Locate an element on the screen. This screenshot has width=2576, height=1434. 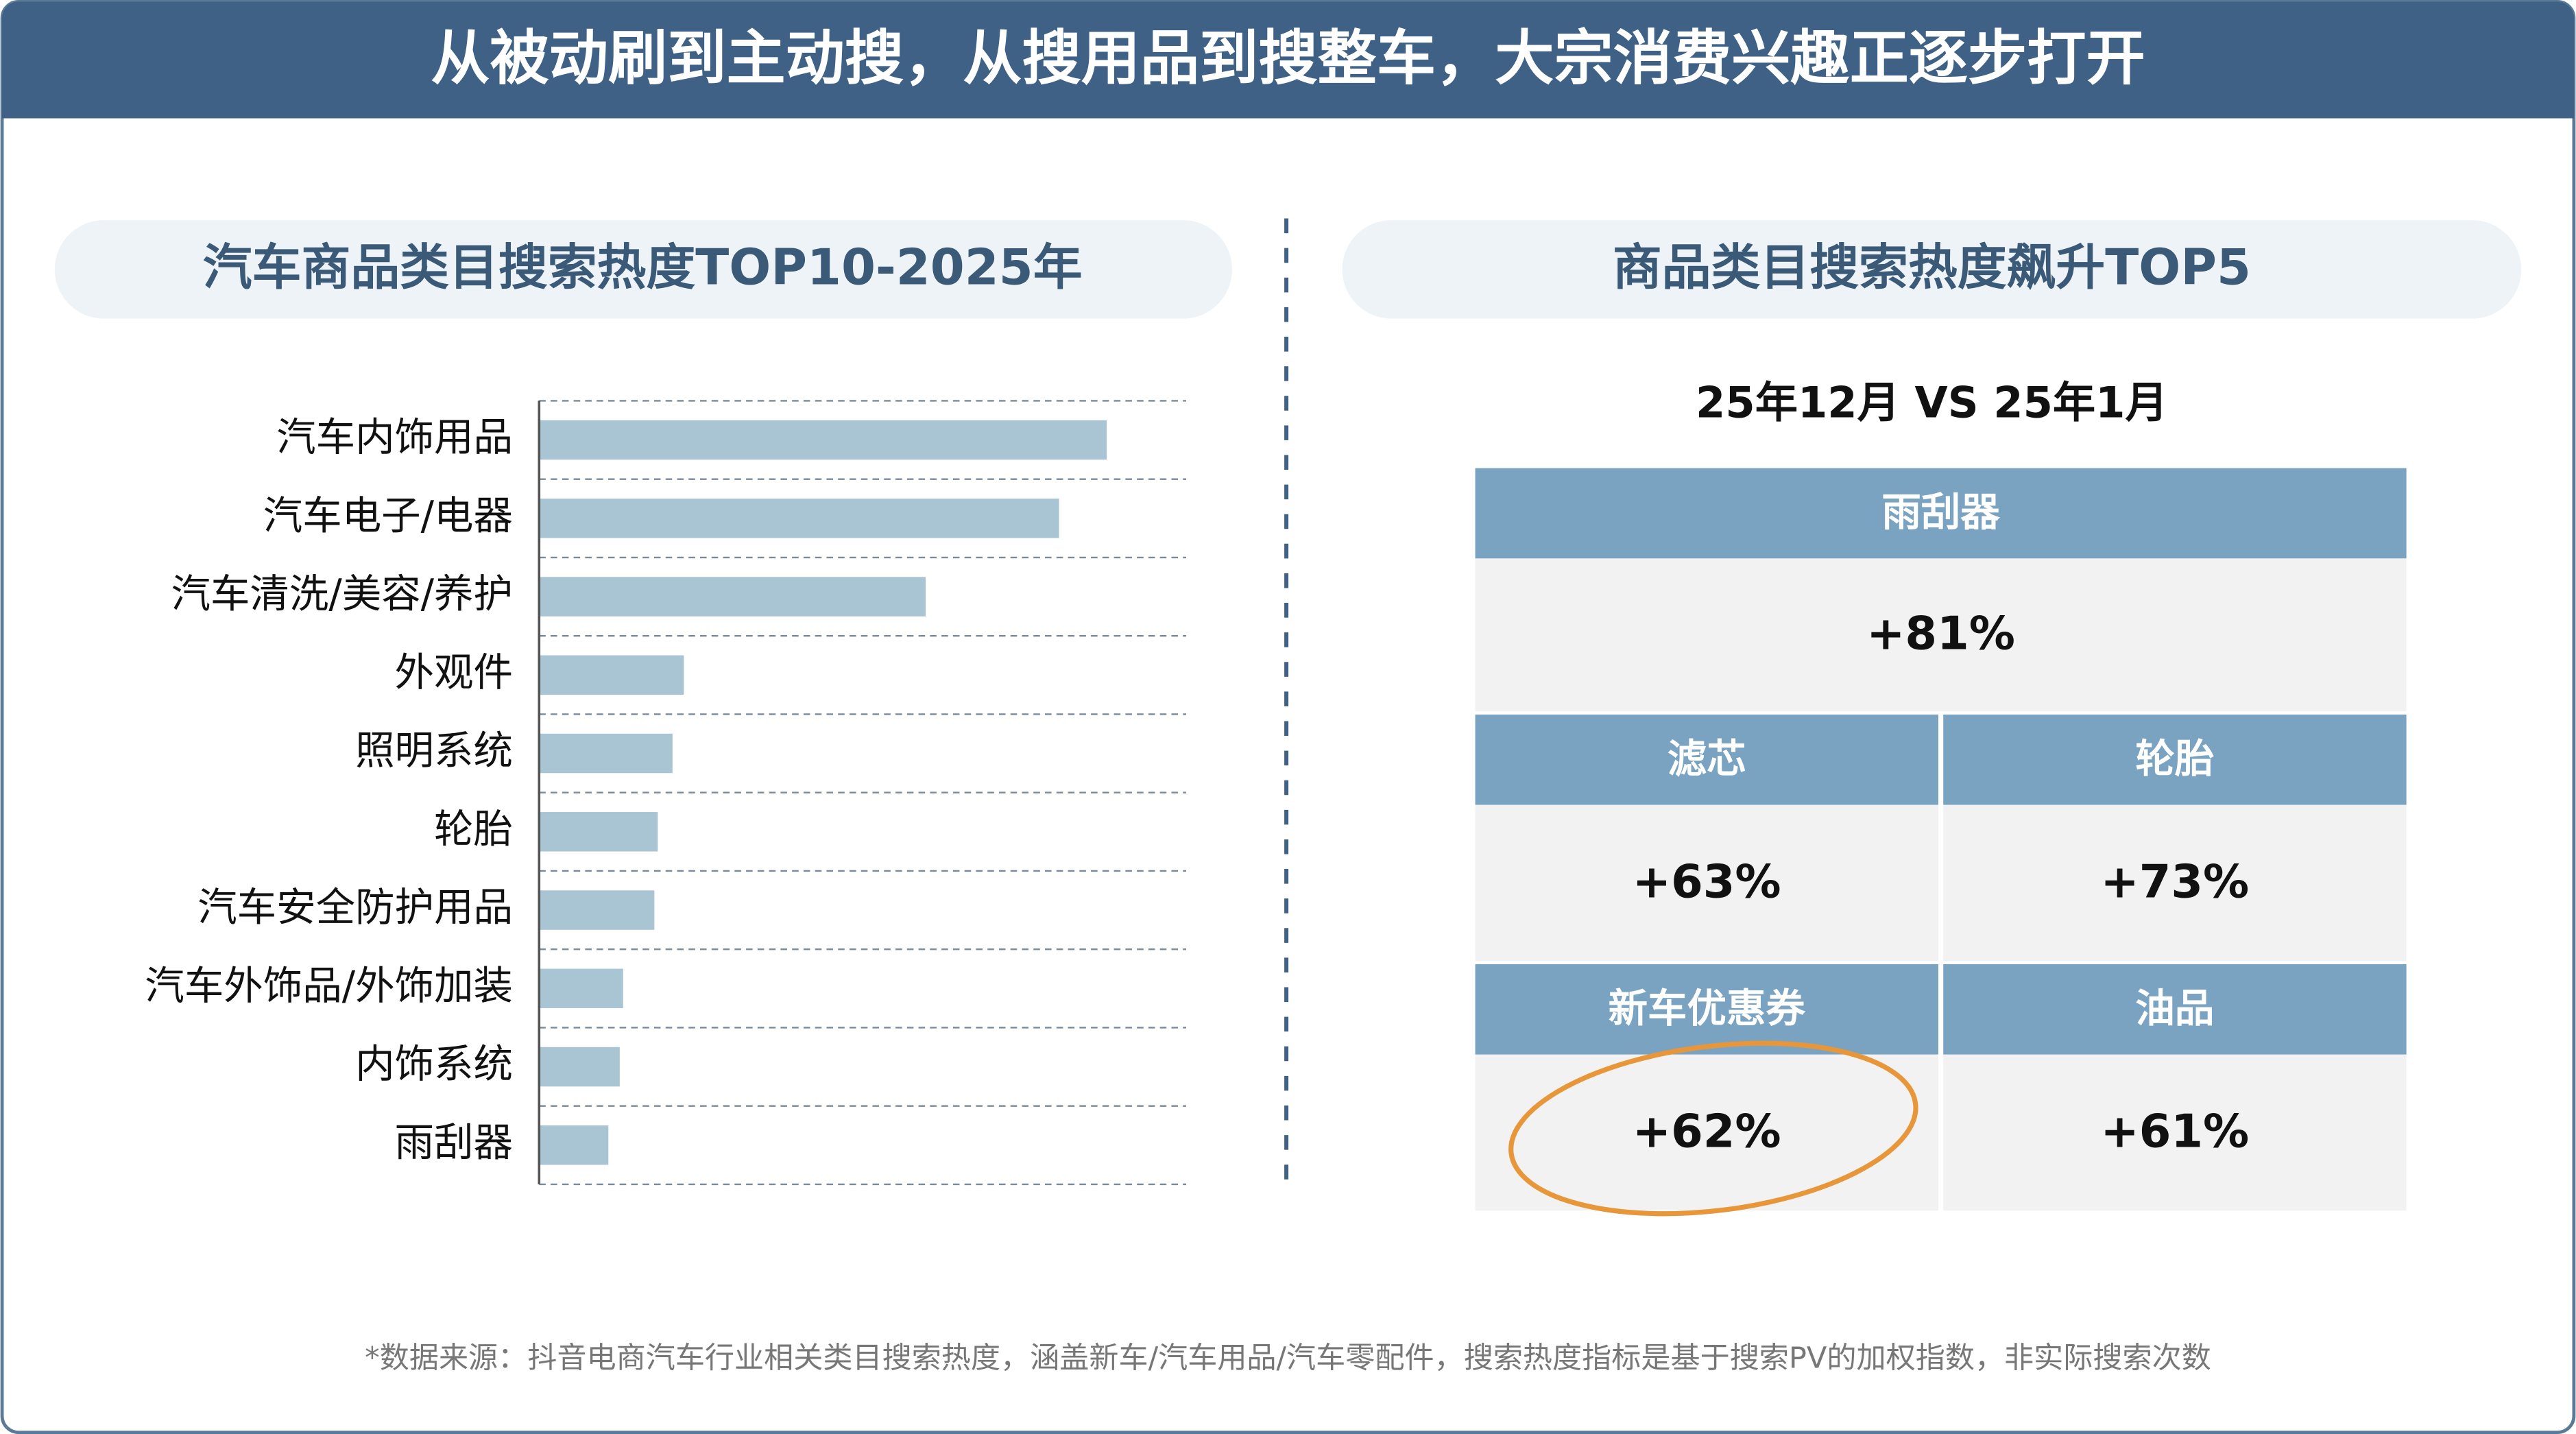
page-title: 从被动刷到主动搜，从搜用品到搜整车，大宗消费兴趣正逐步打开 is located at coordinates (1288, 58).